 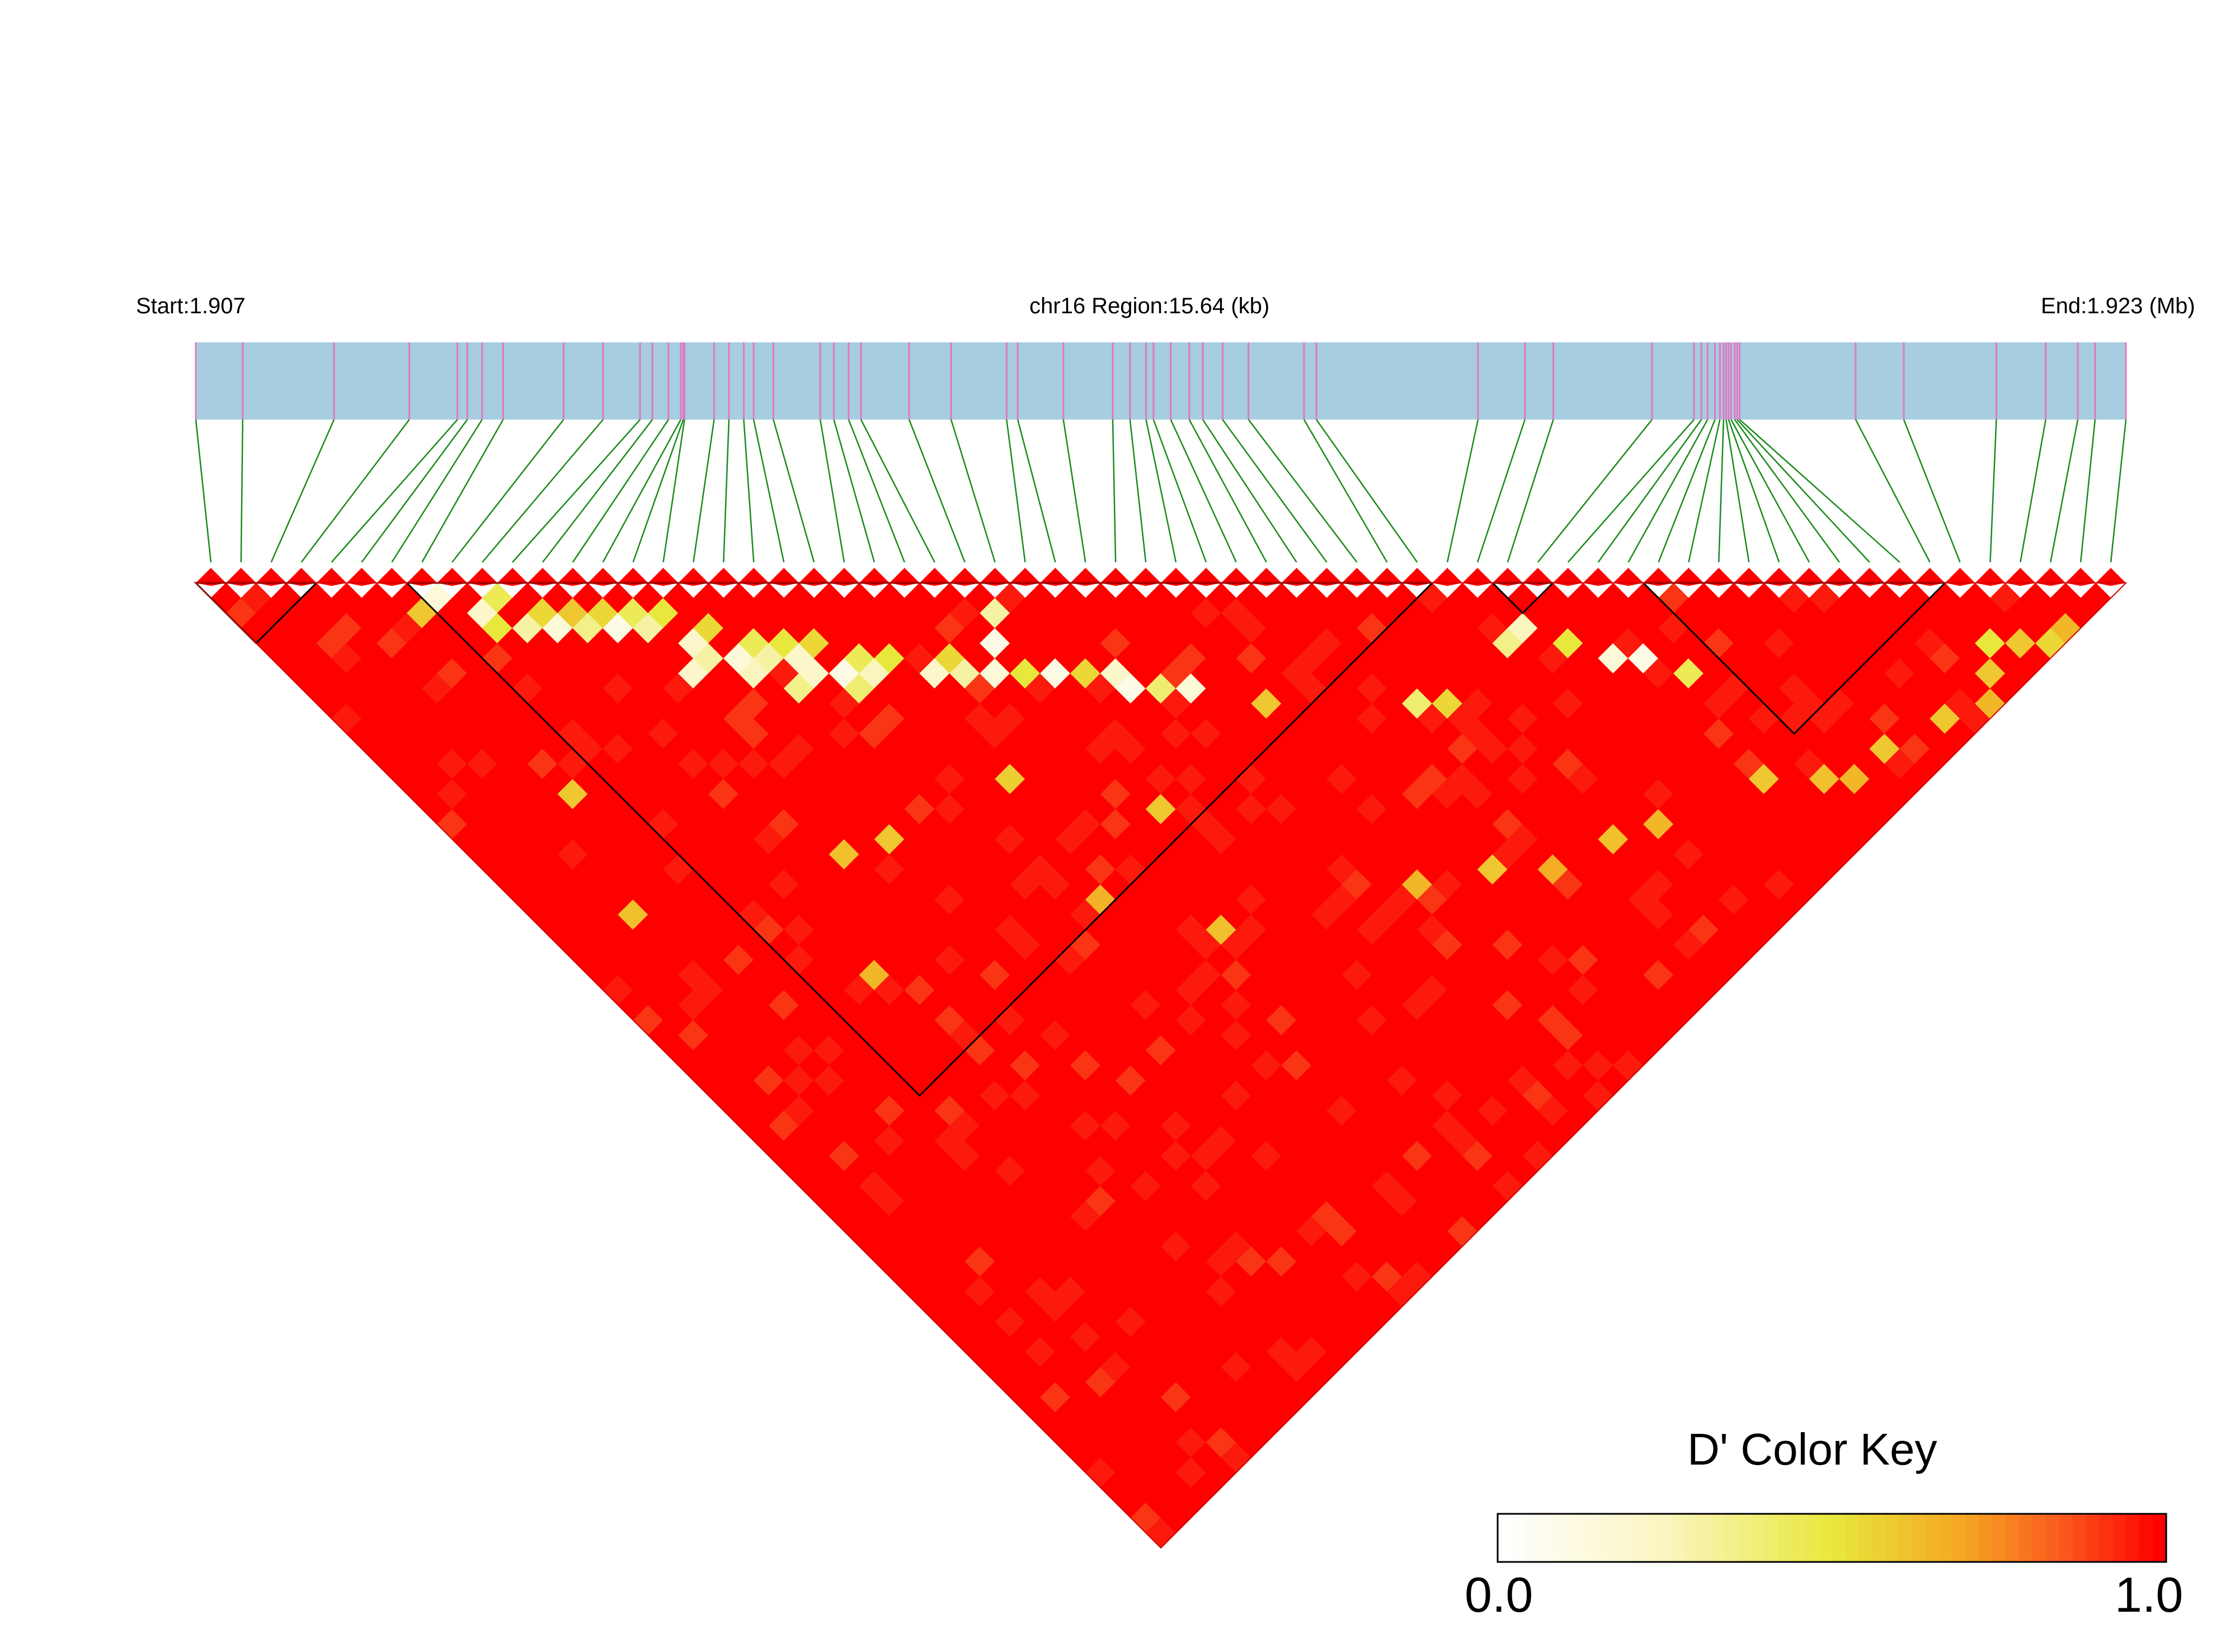 I want to click on color-key-min-label: 0.0, so click(x=1499, y=1595).